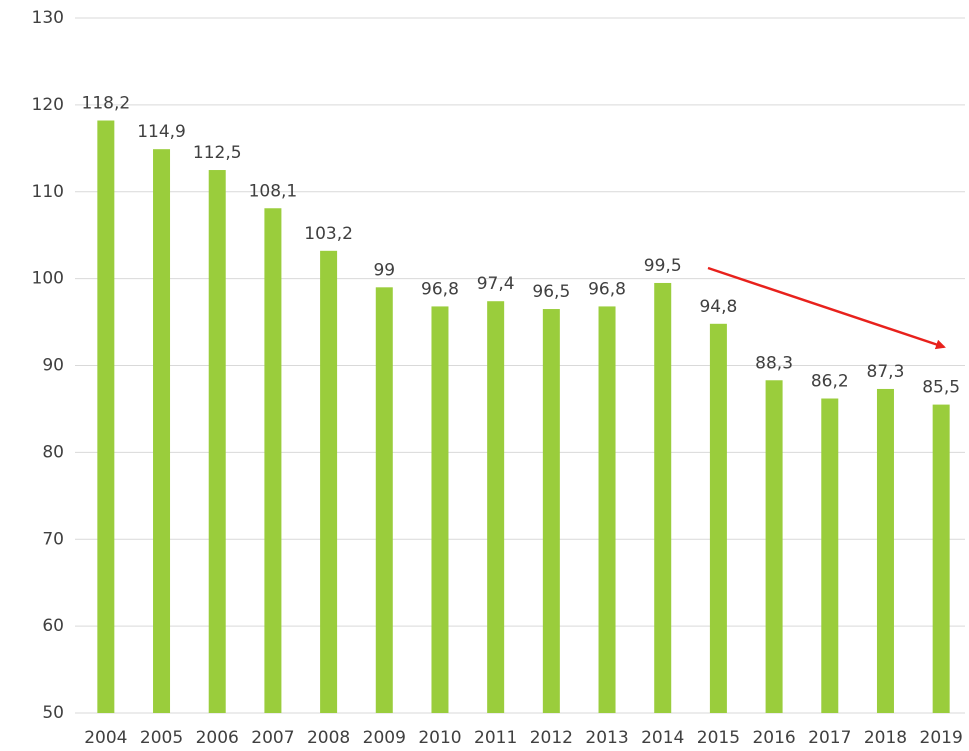  I want to click on x-tick-label: 2017, so click(829, 738).